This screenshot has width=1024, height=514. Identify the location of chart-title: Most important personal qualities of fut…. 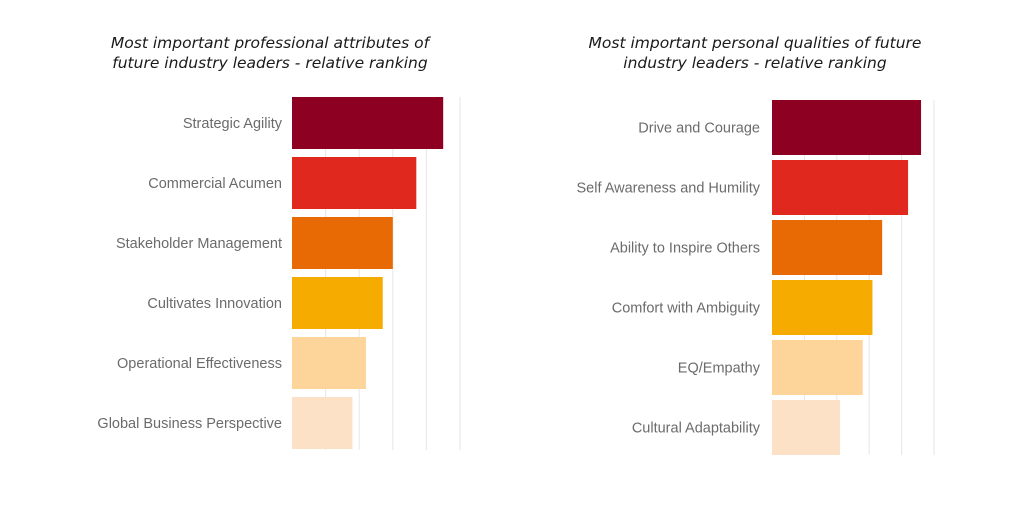
(755, 53).